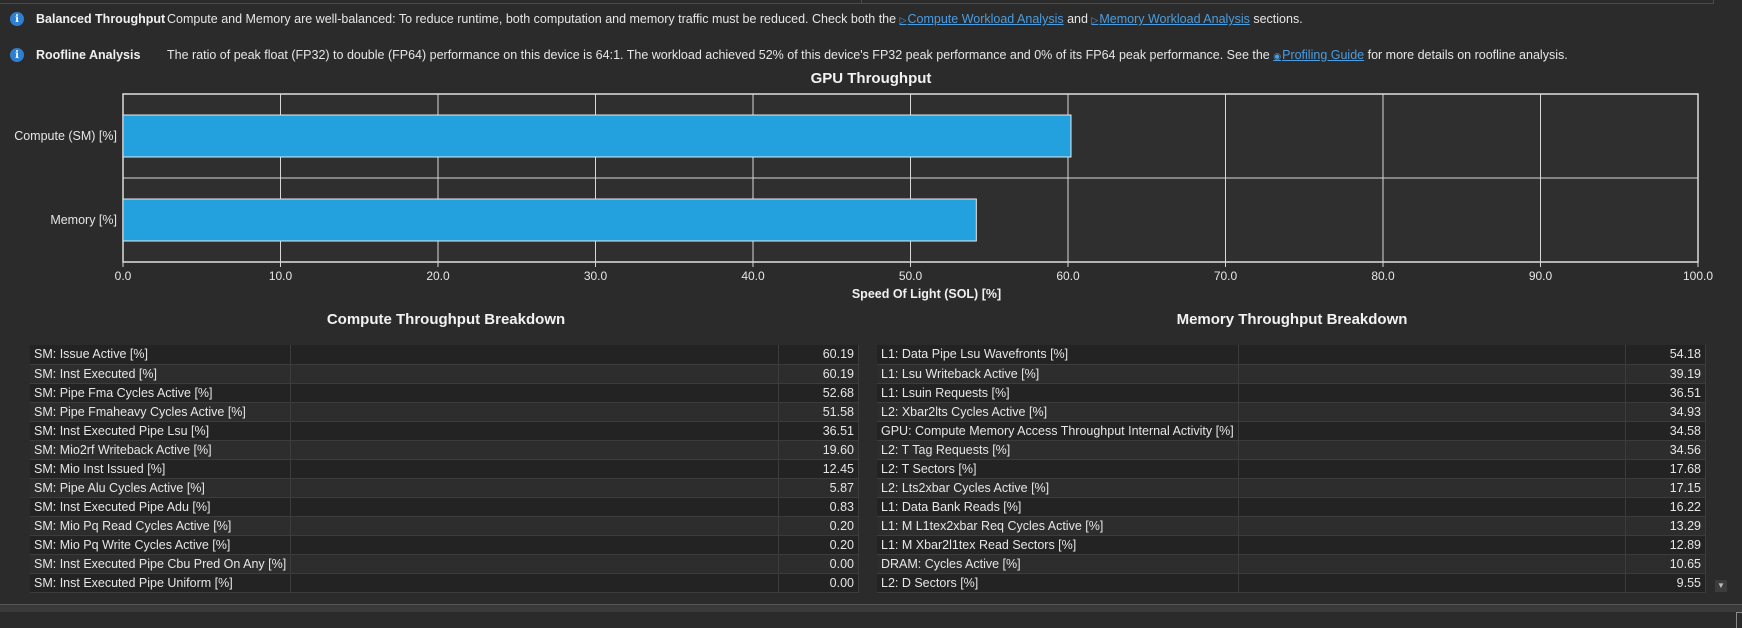 Image resolution: width=1742 pixels, height=628 pixels. Describe the element at coordinates (123, 276) in the screenshot. I see `x-tick-label: 0.0` at that location.